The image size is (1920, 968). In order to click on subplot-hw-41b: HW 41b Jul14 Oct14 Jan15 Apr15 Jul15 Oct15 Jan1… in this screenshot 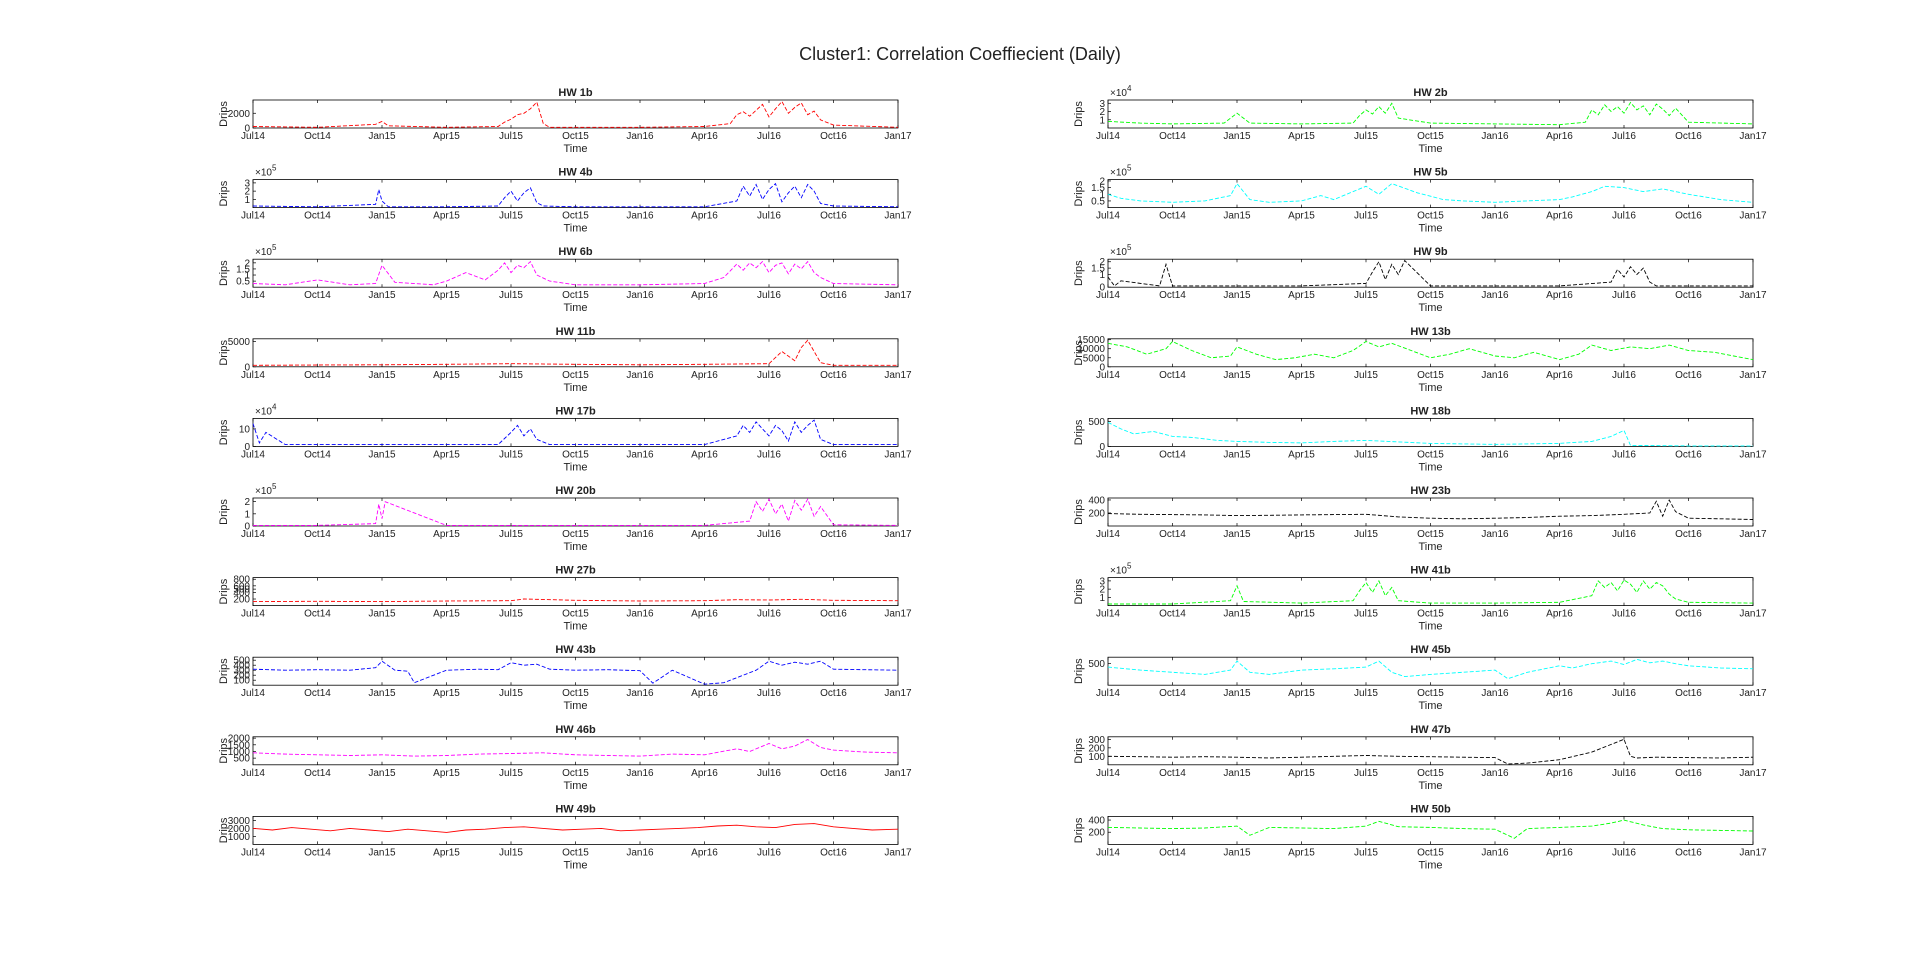, I will do `click(1420, 597)`.